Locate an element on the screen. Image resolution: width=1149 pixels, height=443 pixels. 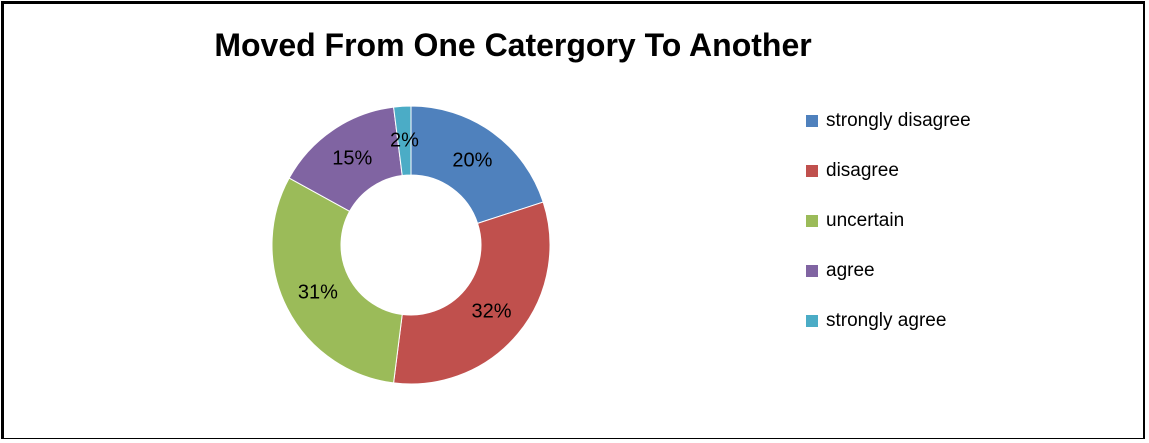
legend-item-uncertain: uncertain is located at coordinates (888, 221).